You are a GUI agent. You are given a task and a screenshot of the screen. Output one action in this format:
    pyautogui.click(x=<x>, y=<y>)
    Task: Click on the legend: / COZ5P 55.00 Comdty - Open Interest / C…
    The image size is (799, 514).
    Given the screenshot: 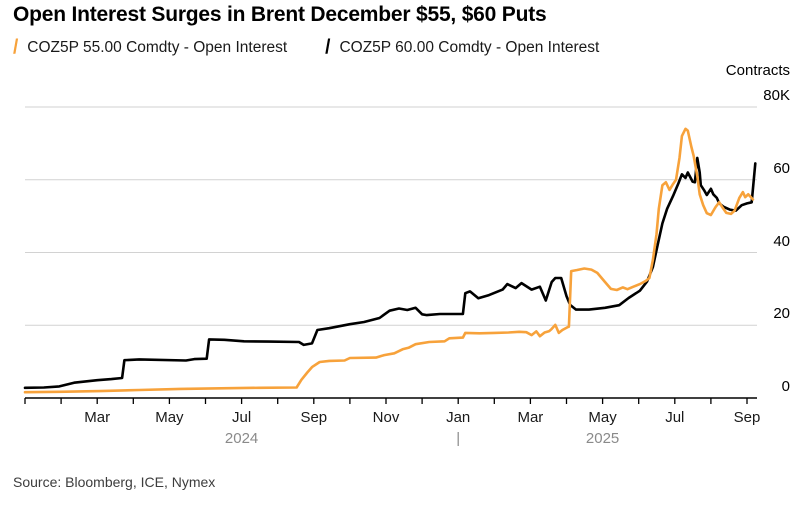 What is the action you would take?
    pyautogui.click(x=306, y=47)
    